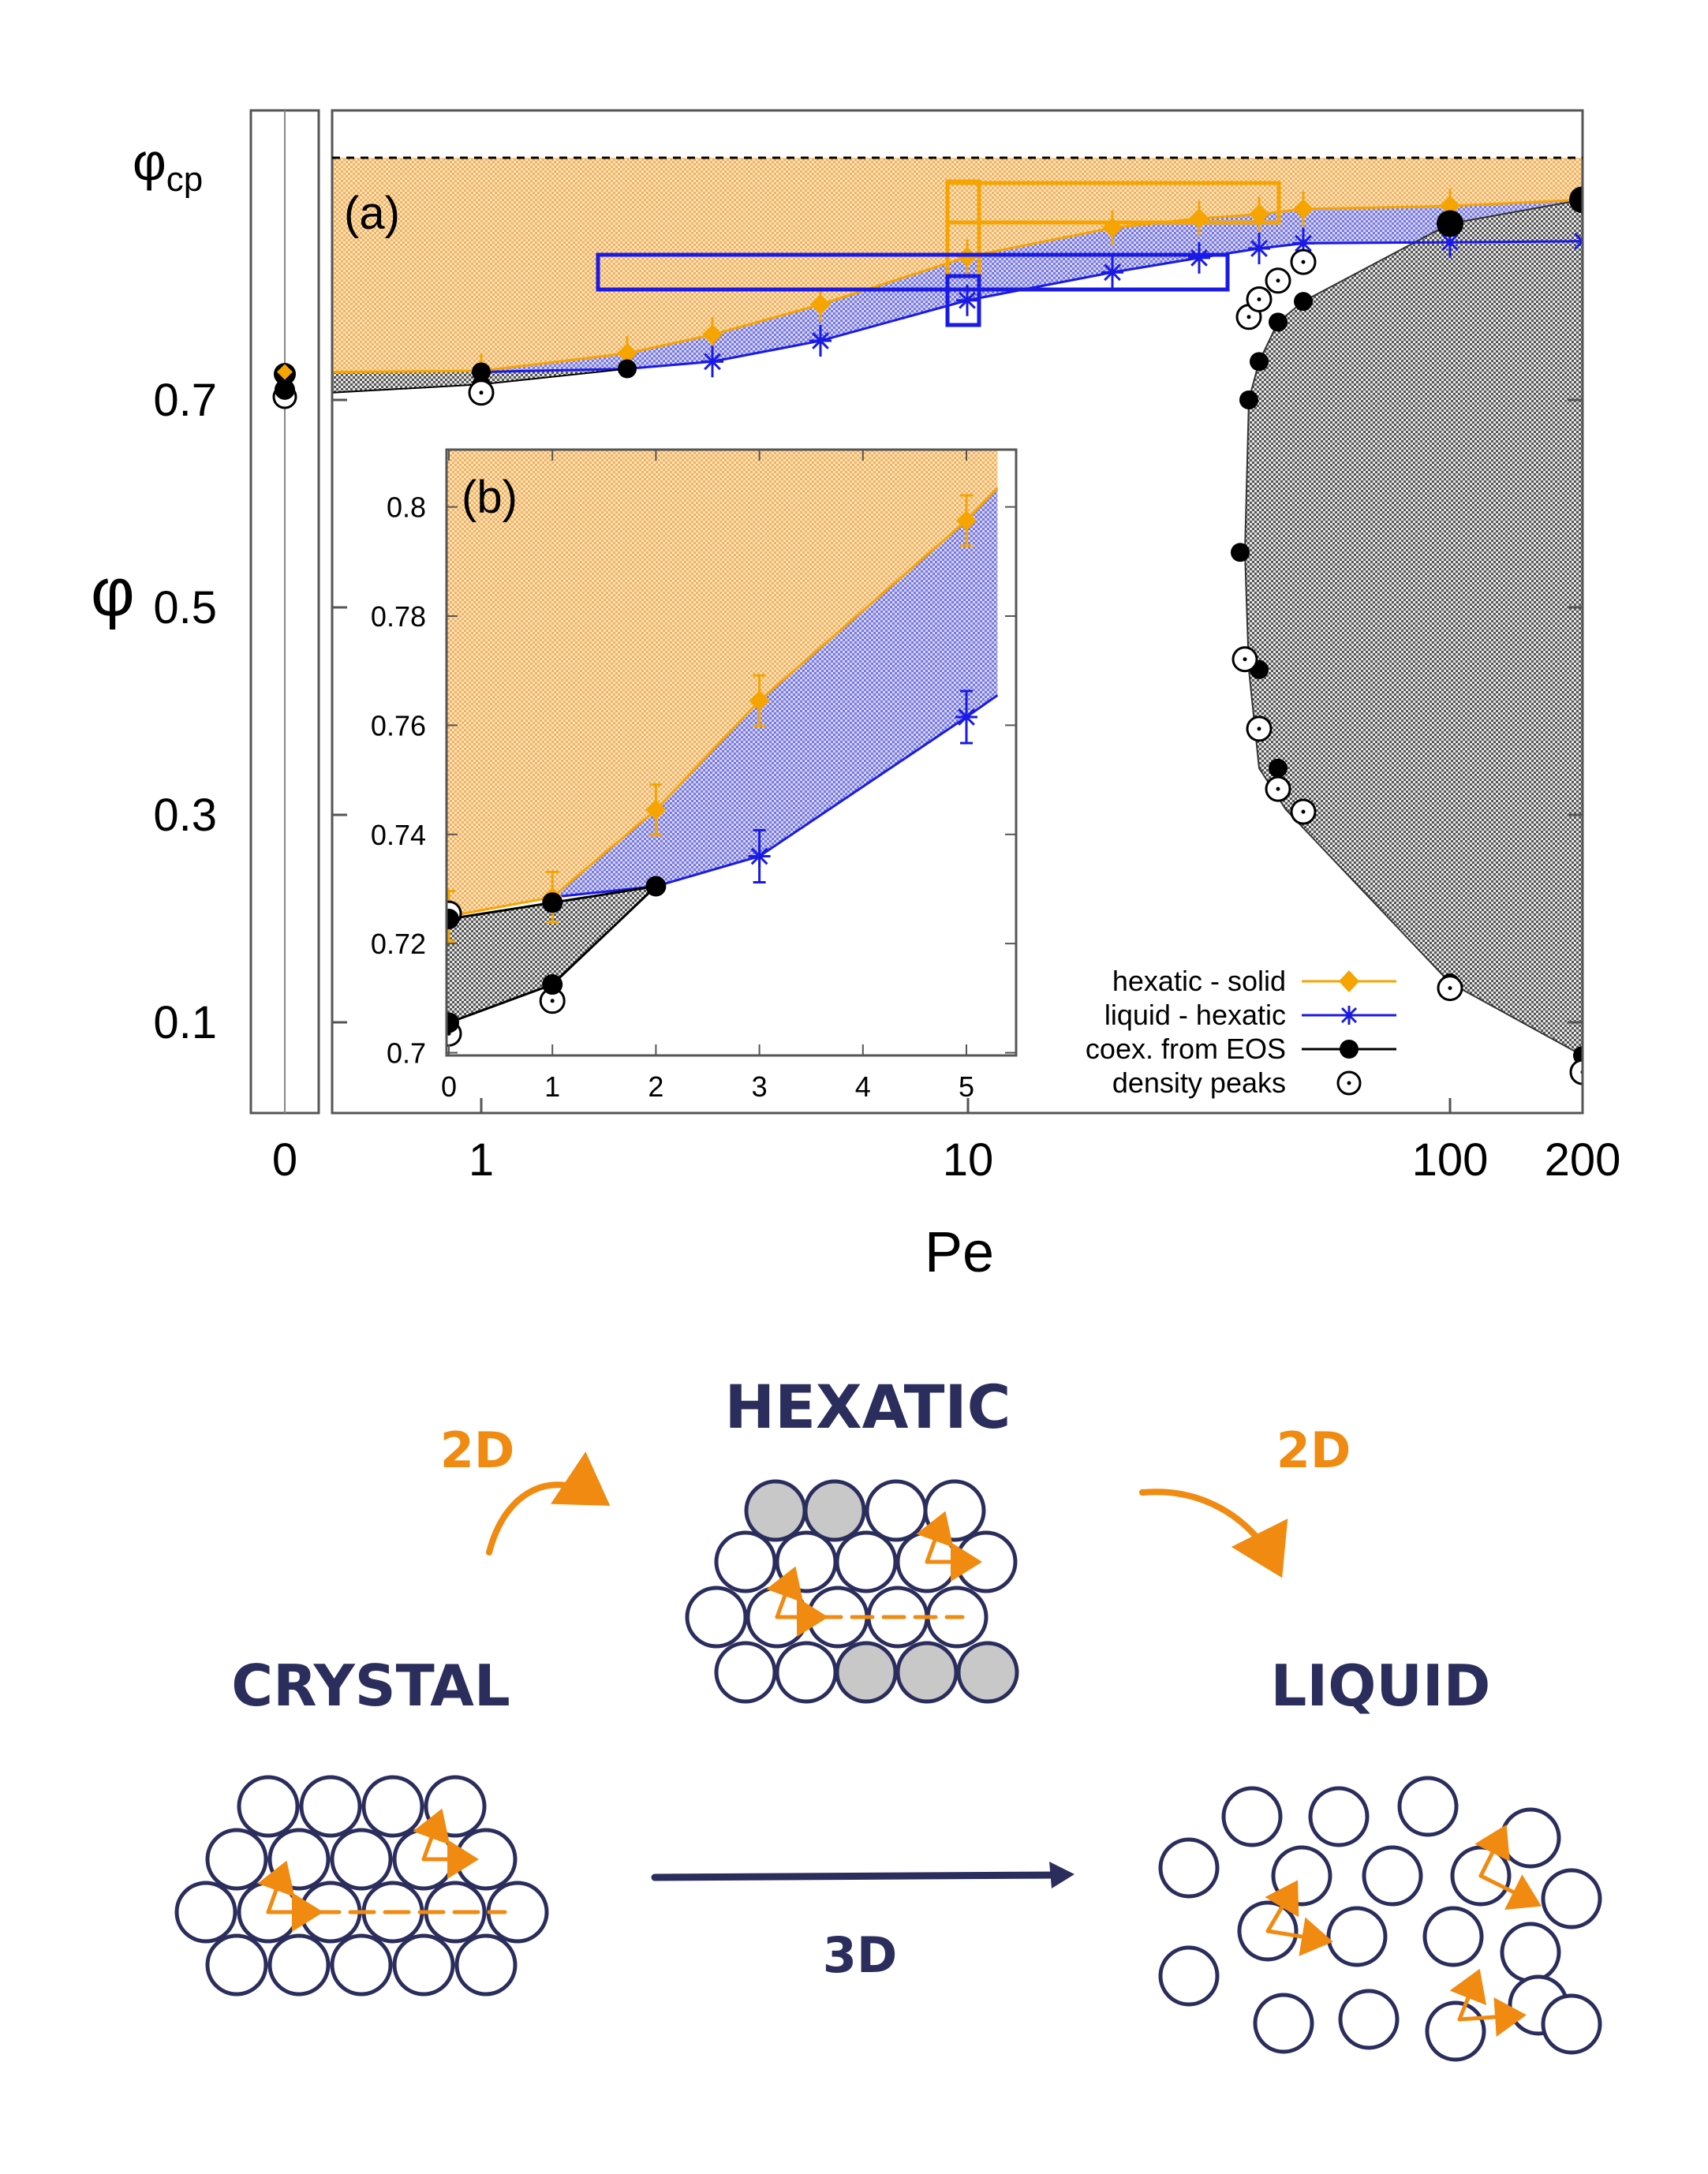 The image size is (1708, 2174). I want to click on inset-y-tick-label: 0.72, so click(398, 944).